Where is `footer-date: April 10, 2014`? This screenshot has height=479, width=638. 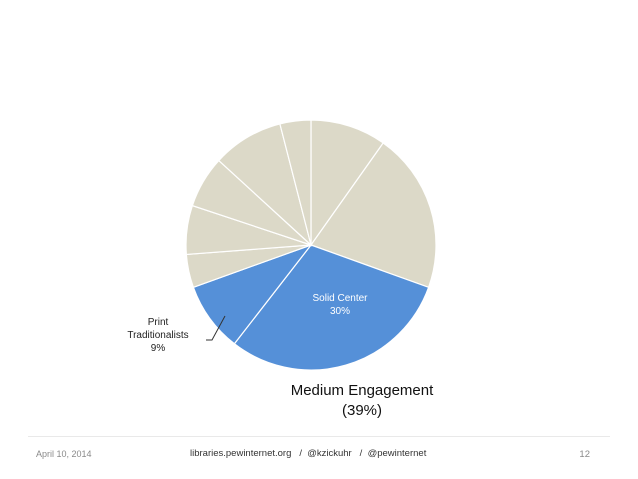 footer-date: April 10, 2014 is located at coordinates (64, 454).